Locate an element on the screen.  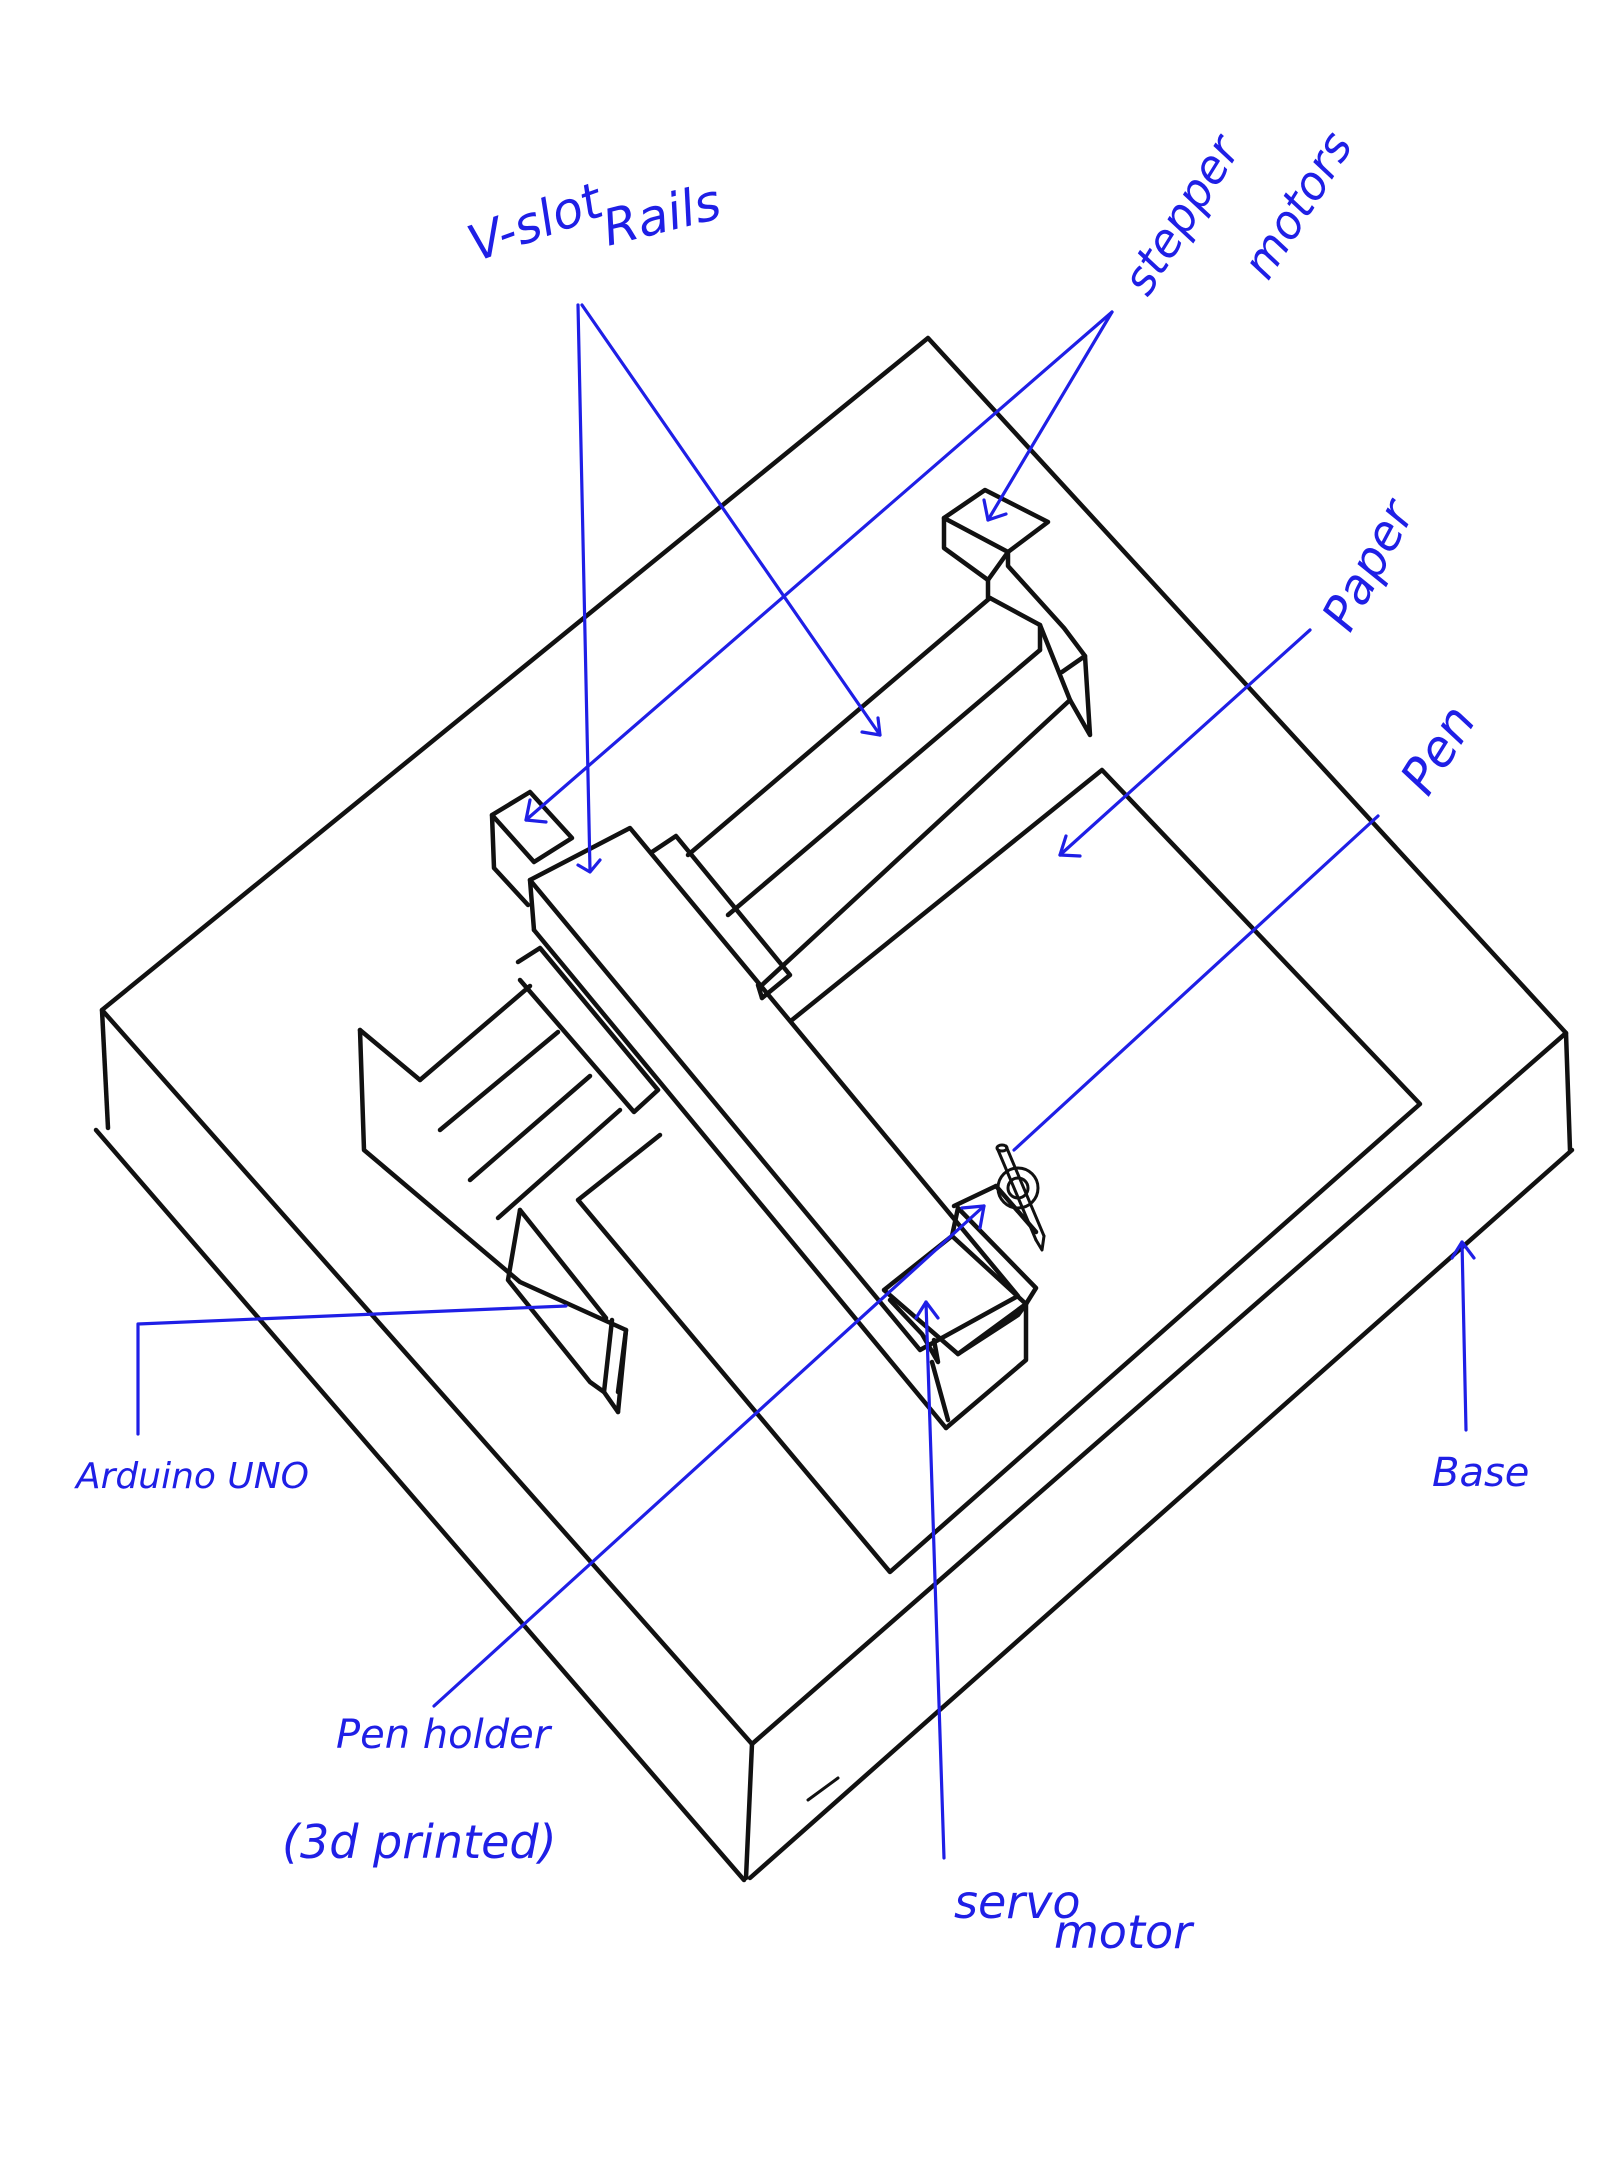
label-pen: Pen is located at coordinates (1438, 749).